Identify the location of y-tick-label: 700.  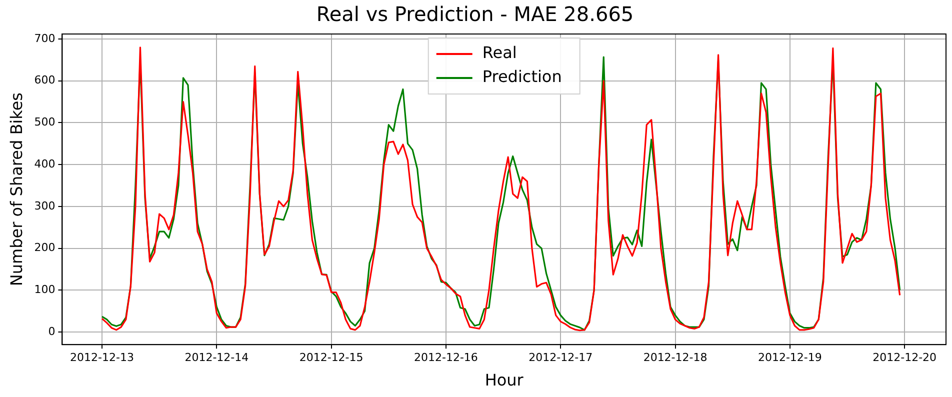
(45, 38).